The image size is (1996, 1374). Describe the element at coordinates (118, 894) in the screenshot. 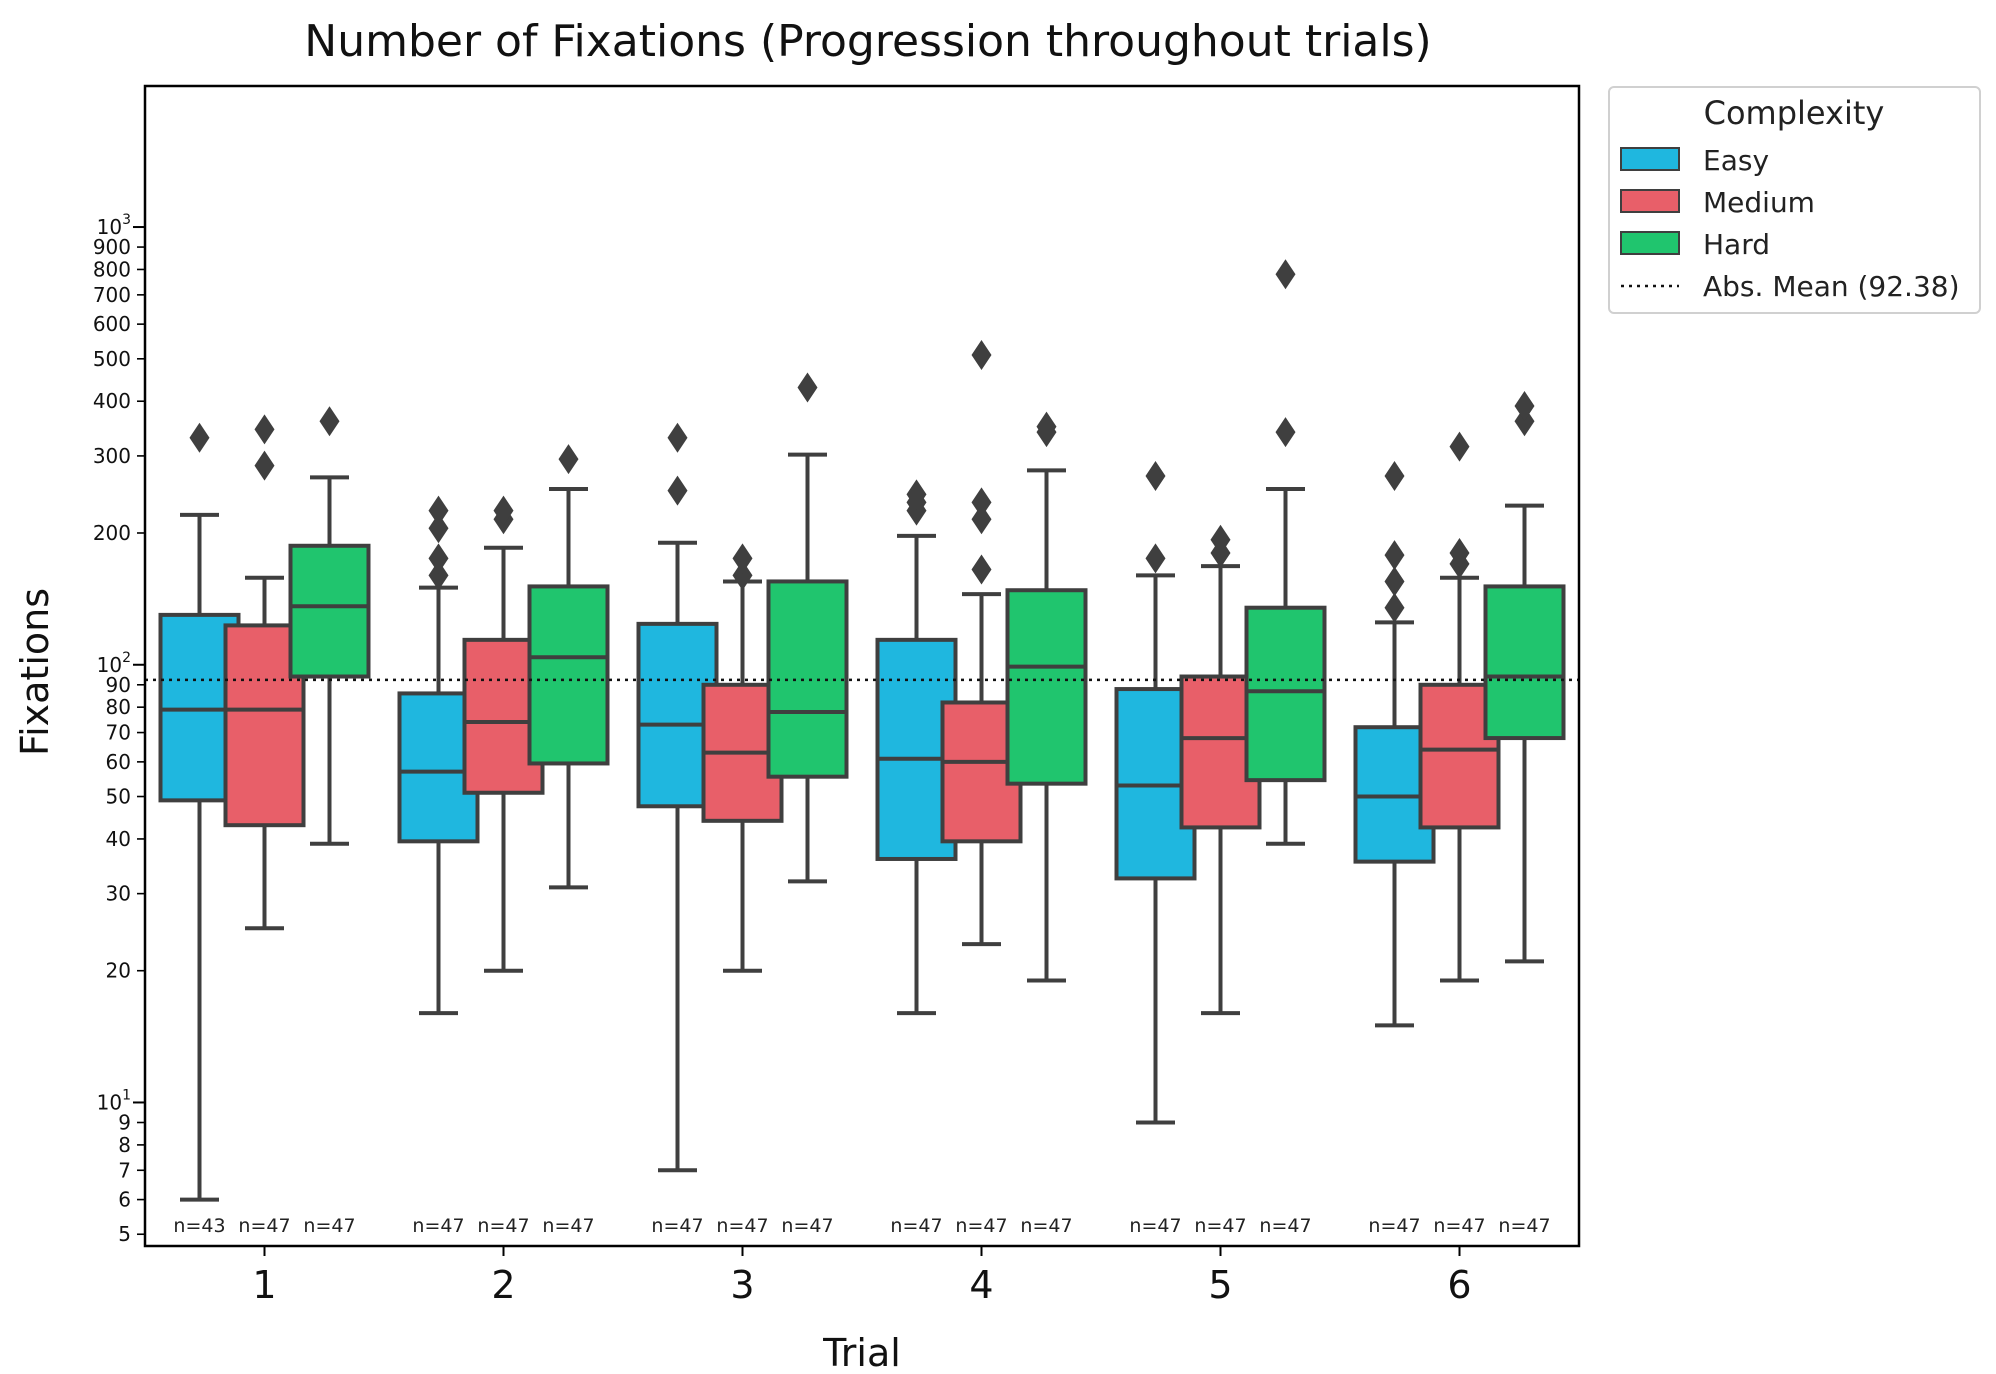

I see `y-tick-label: 30` at that location.